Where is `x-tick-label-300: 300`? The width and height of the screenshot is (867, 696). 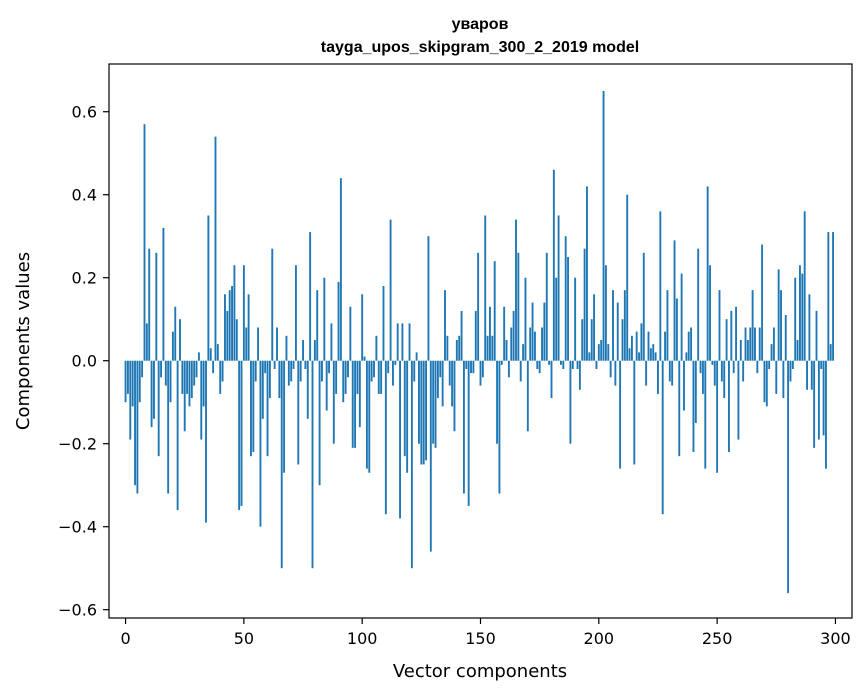
x-tick-label-300: 300 is located at coordinates (835, 638).